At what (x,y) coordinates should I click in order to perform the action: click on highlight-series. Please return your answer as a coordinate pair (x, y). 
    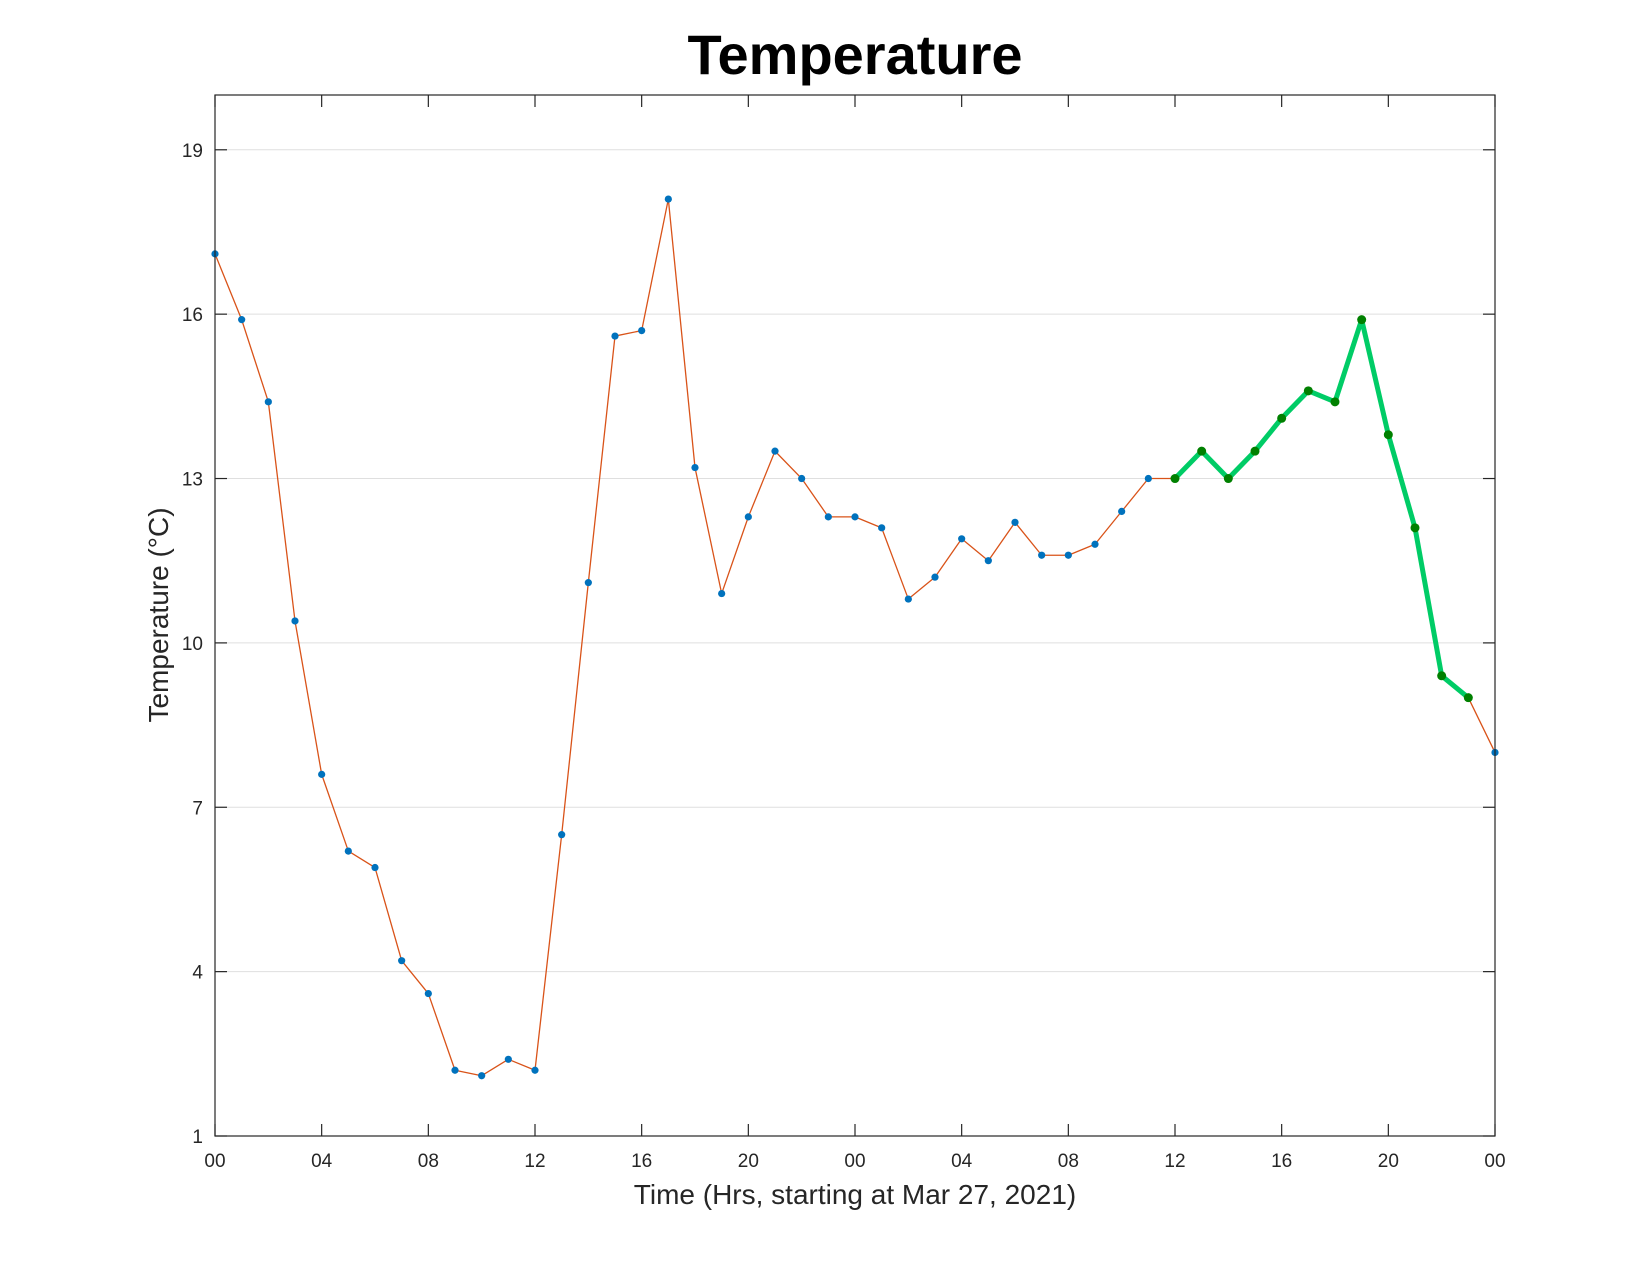
    Looking at the image, I should click on (1321, 509).